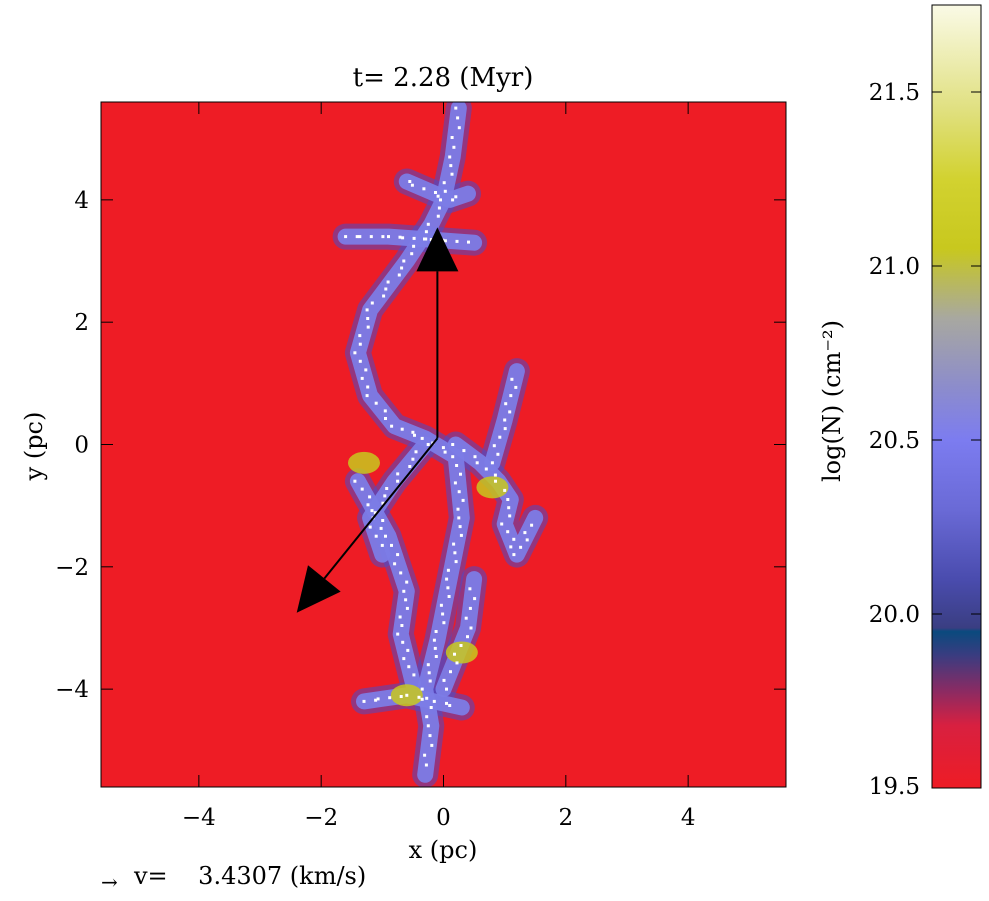  Describe the element at coordinates (81, 201) in the screenshot. I see `y-tick-label: 4` at that location.